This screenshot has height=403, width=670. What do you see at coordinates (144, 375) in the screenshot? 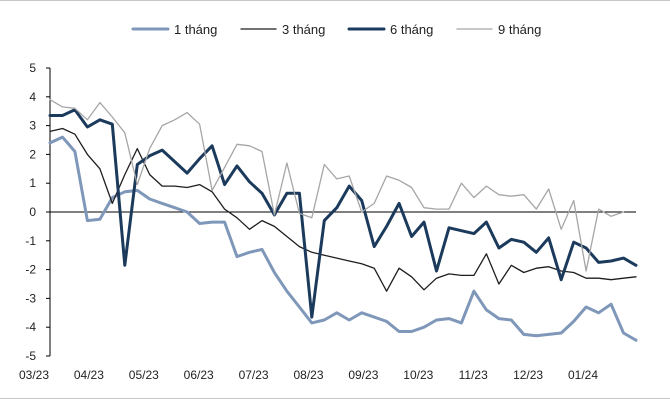
I see `x-tick-label: 05/23` at bounding box center [144, 375].